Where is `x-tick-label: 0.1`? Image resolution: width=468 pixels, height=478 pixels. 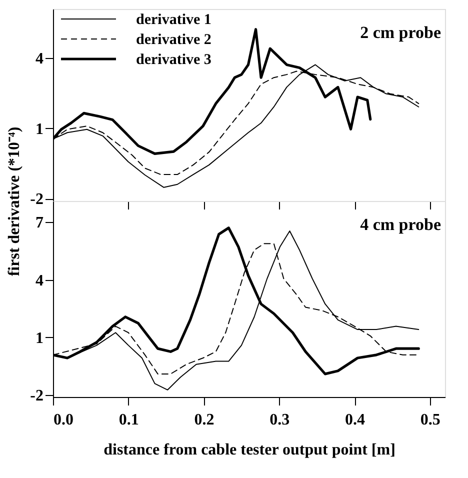 x-tick-label: 0.1 is located at coordinates (128, 420).